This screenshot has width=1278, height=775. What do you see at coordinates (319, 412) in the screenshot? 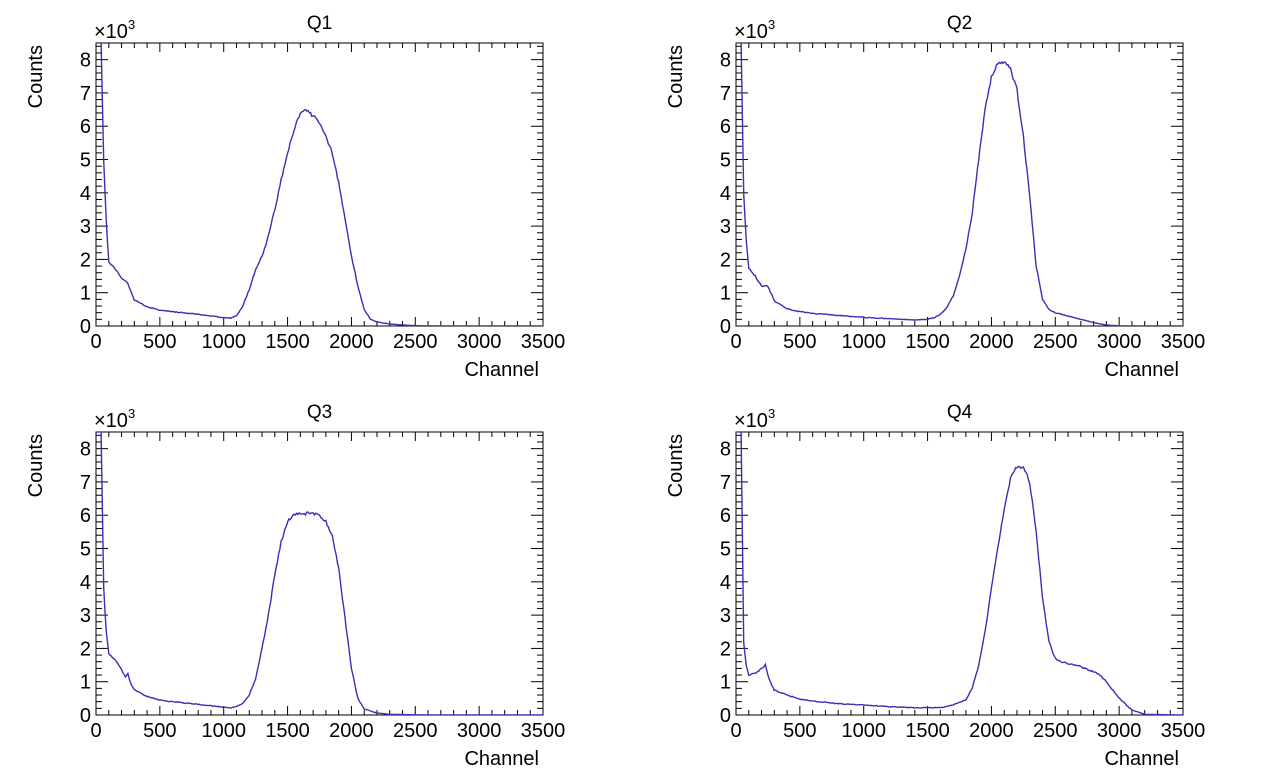
I see `panel-title: Q3` at bounding box center [319, 412].